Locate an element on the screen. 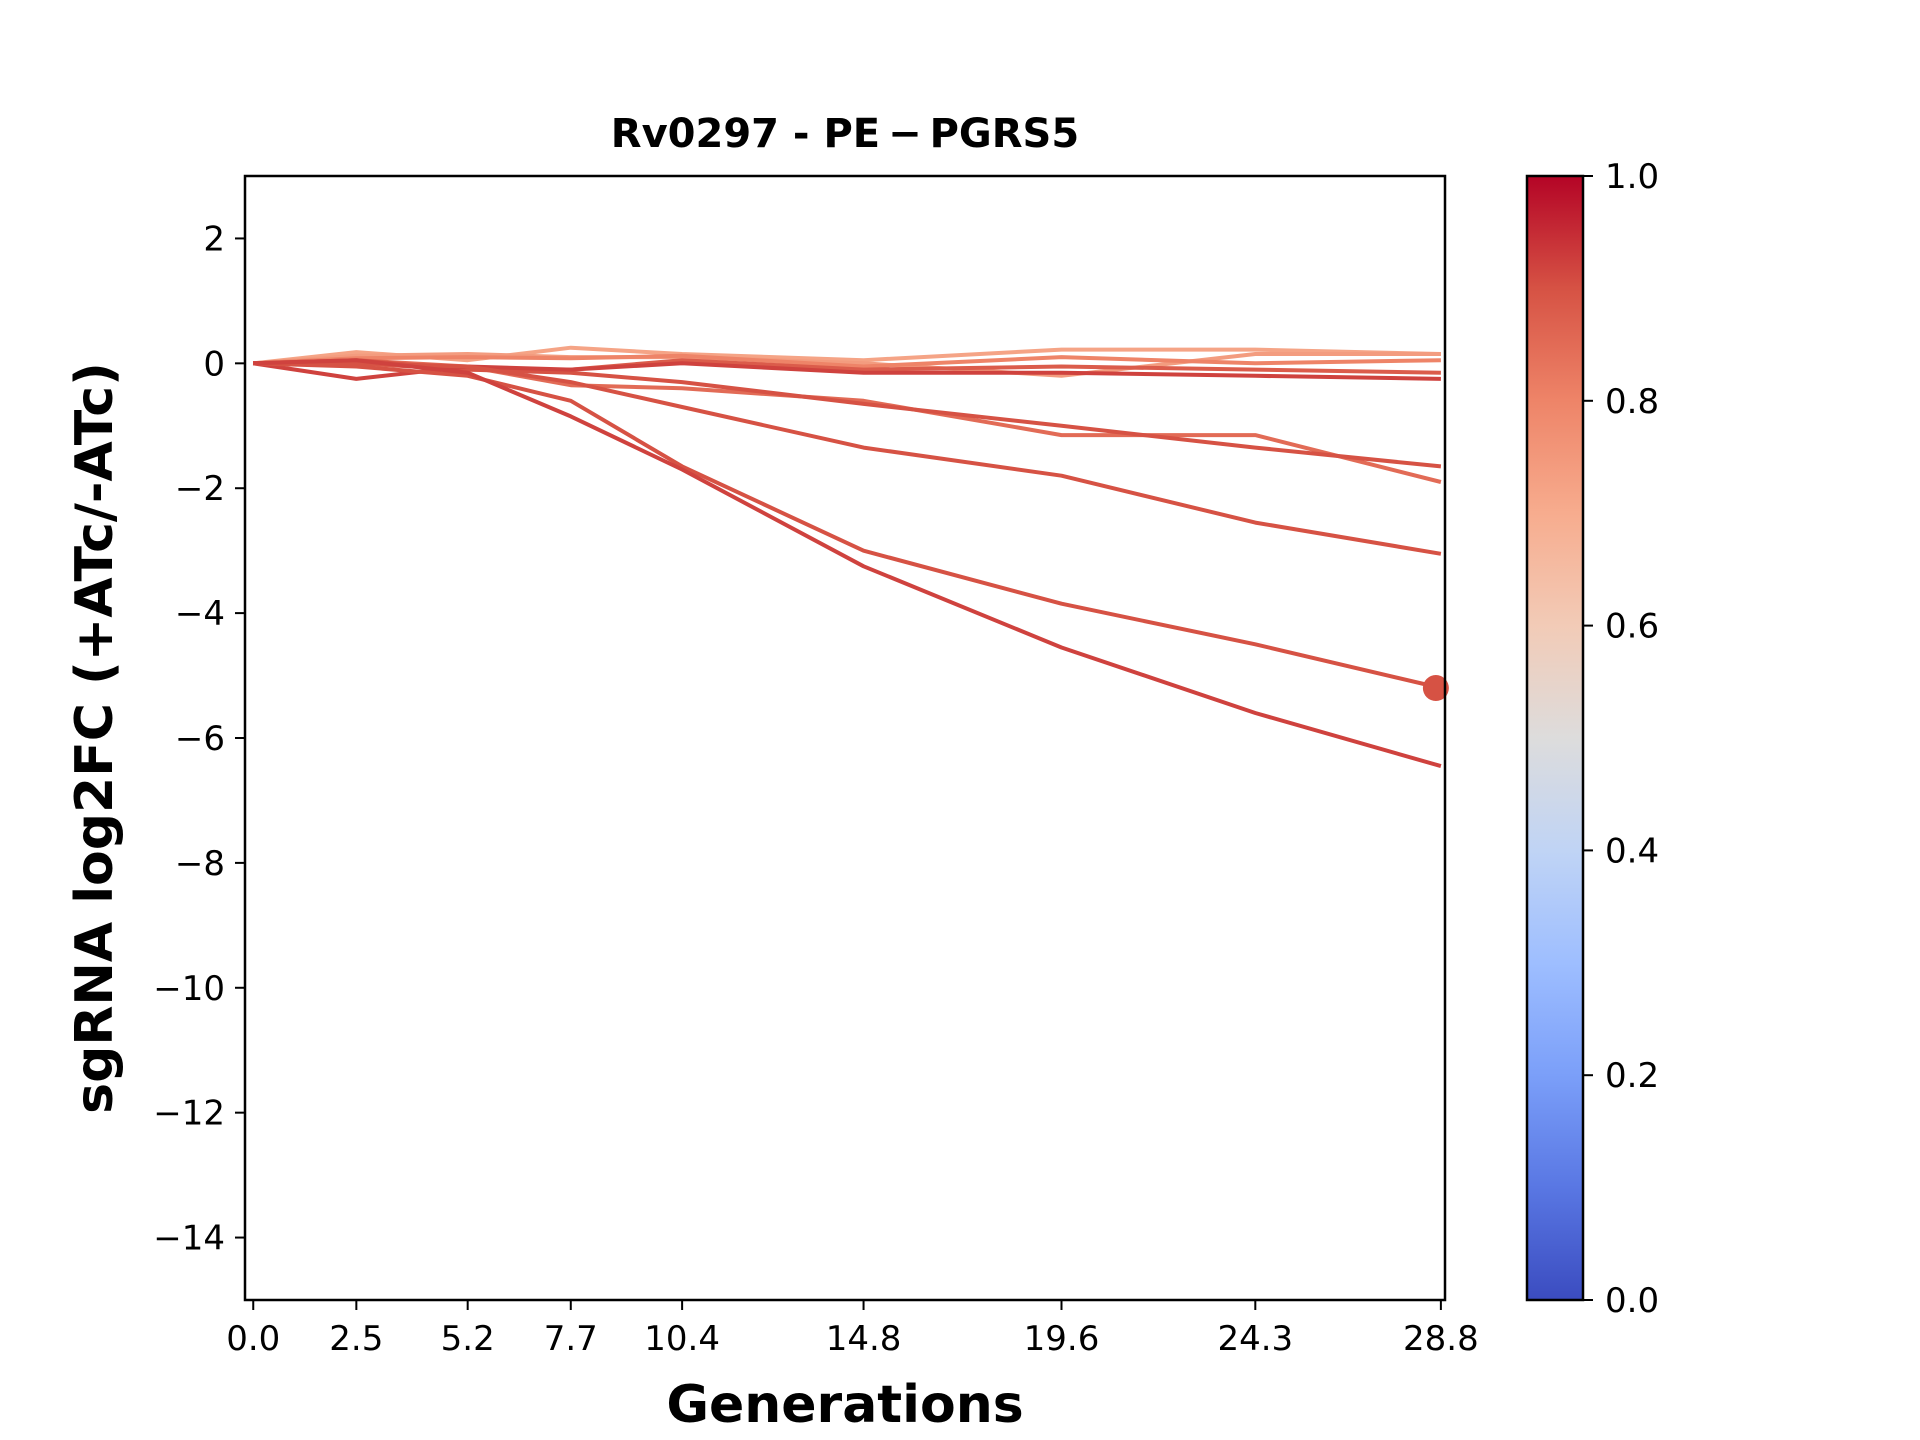  colorbar-tick-label: 0.8 is located at coordinates (1632, 402).